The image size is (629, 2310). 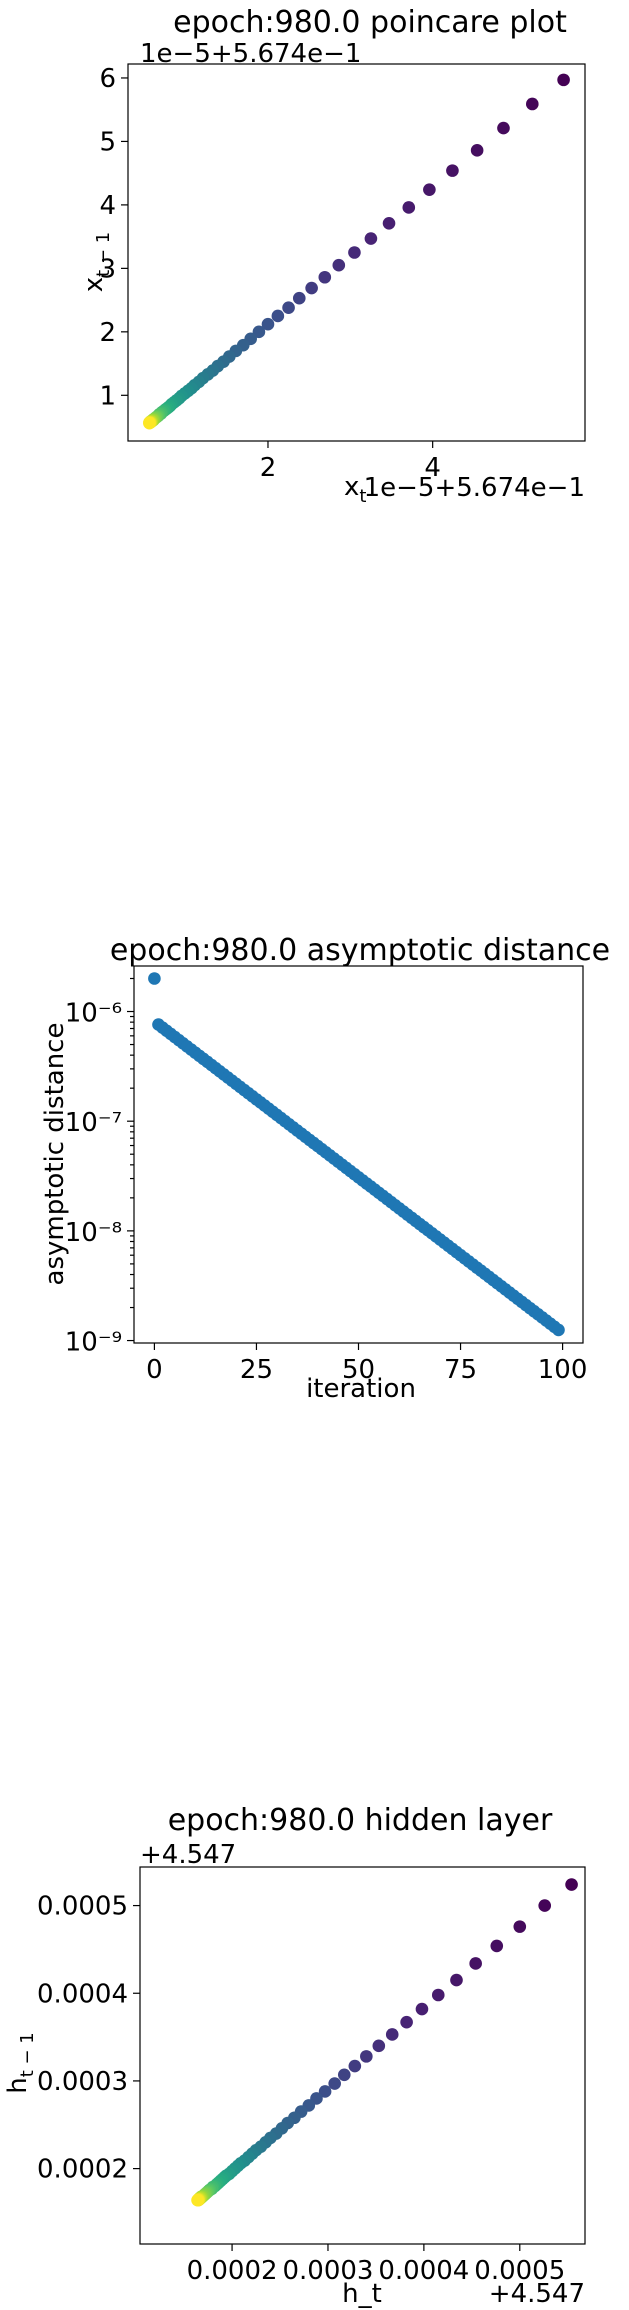 I want to click on poincare-points, so click(x=356, y=251).